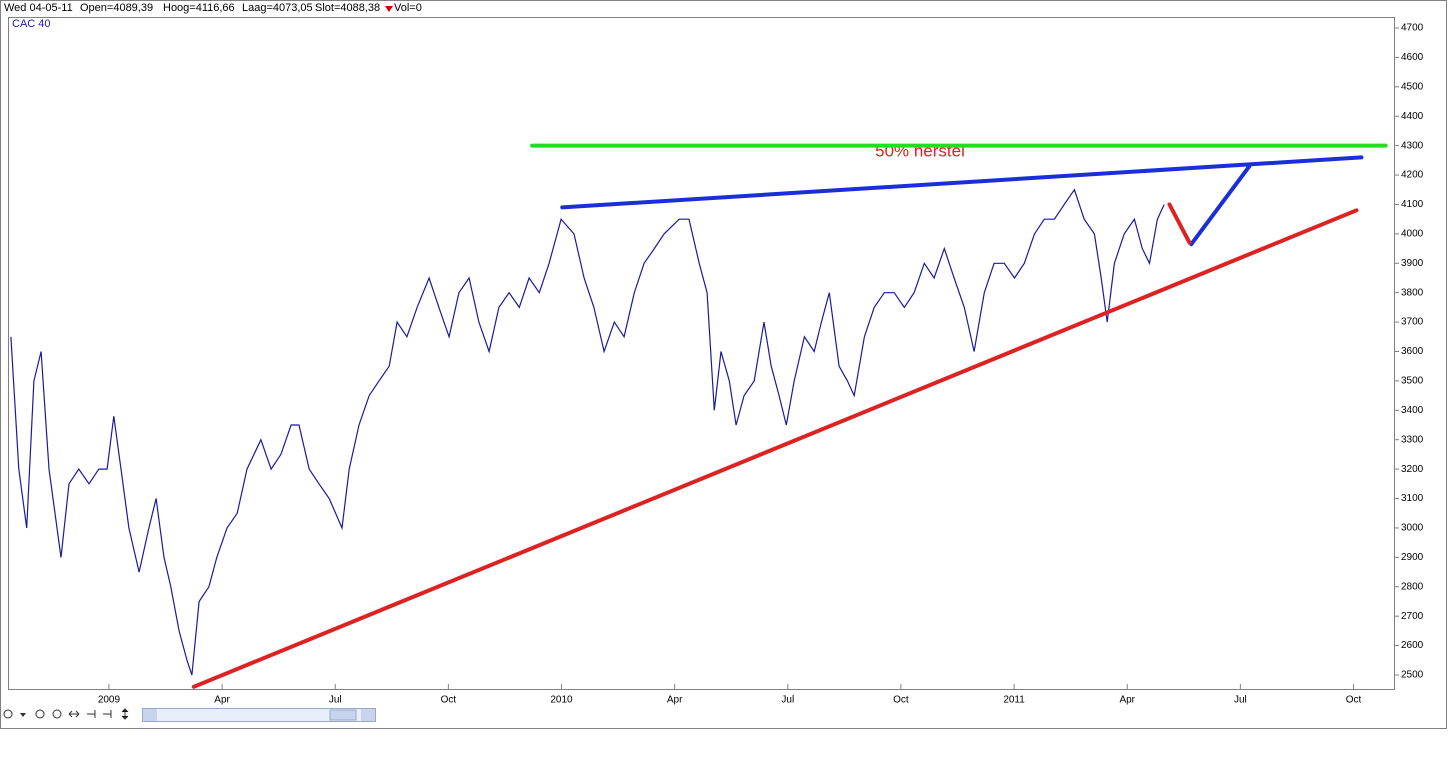  What do you see at coordinates (107, 714) in the screenshot?
I see `scroll-latest` at bounding box center [107, 714].